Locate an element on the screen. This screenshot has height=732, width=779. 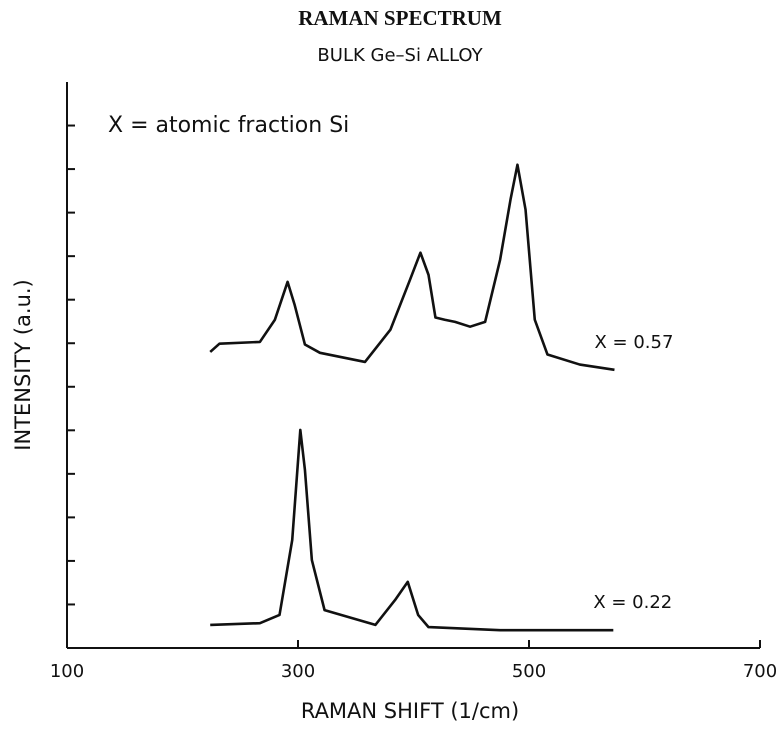
chart-subtitle: BULK Ge–Si ALLOY is located at coordinates (400, 55).